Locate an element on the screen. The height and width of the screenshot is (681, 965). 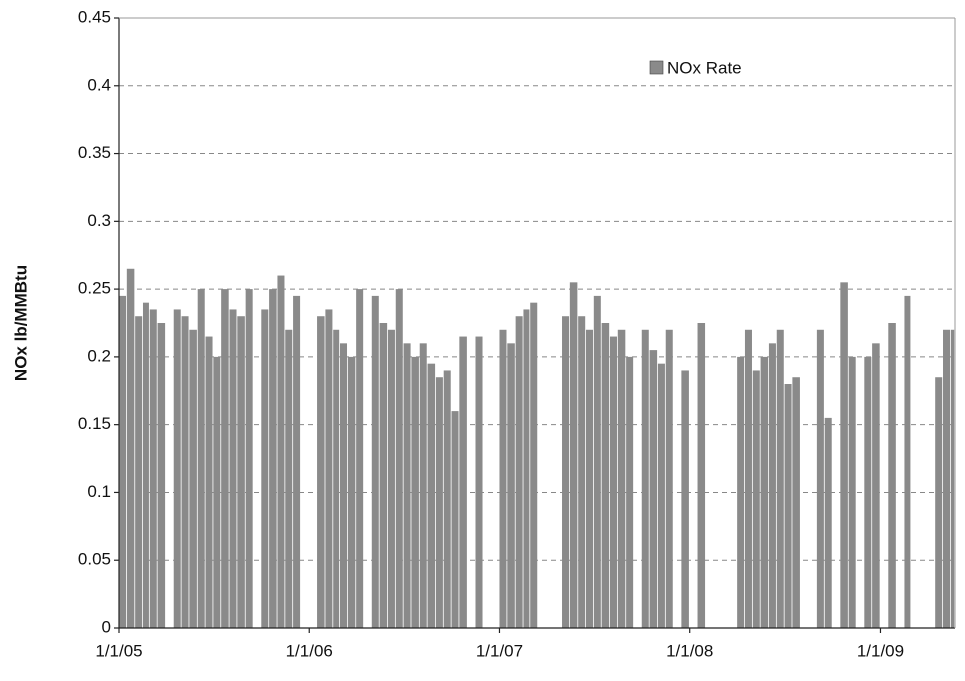
y-axis-title: NOx lb/MMBtu is located at coordinates (20, 323).